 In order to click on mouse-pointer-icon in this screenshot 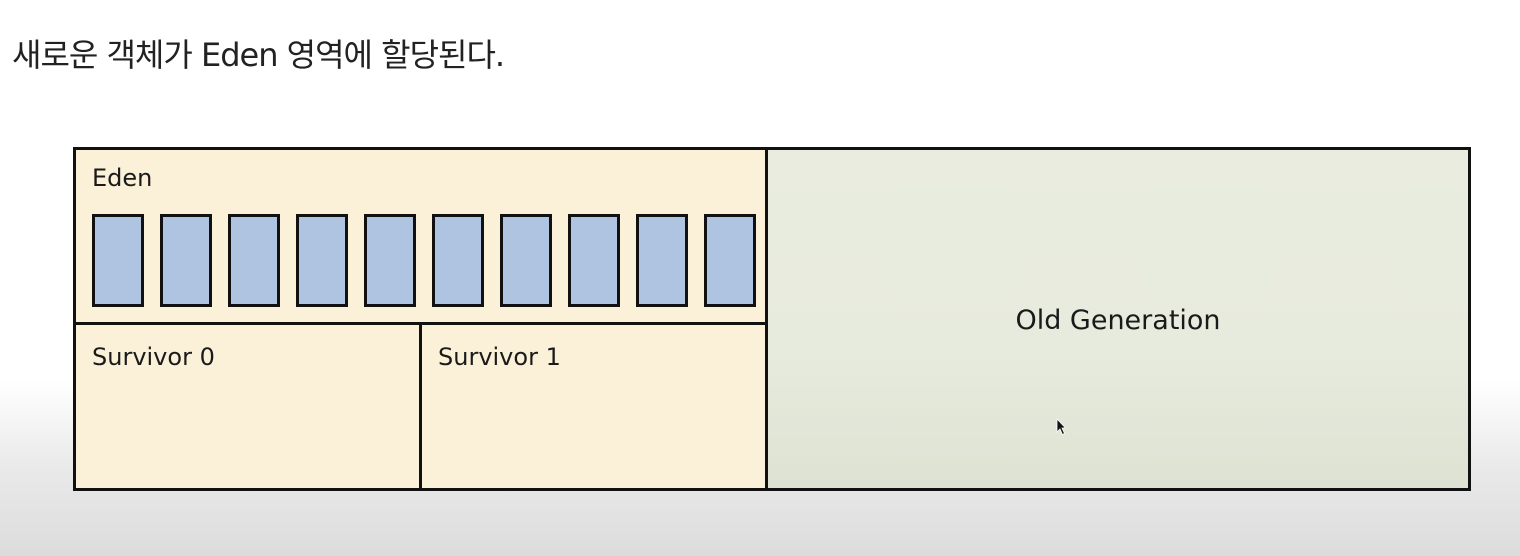, I will do `click(1061, 427)`.